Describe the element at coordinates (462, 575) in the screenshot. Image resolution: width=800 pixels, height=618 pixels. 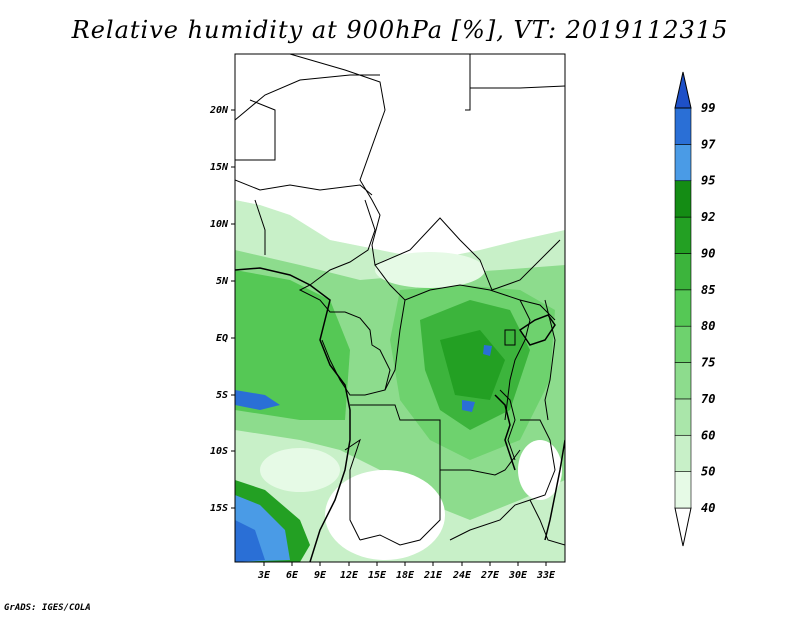
I see `x-tick-label: 24E` at that location.